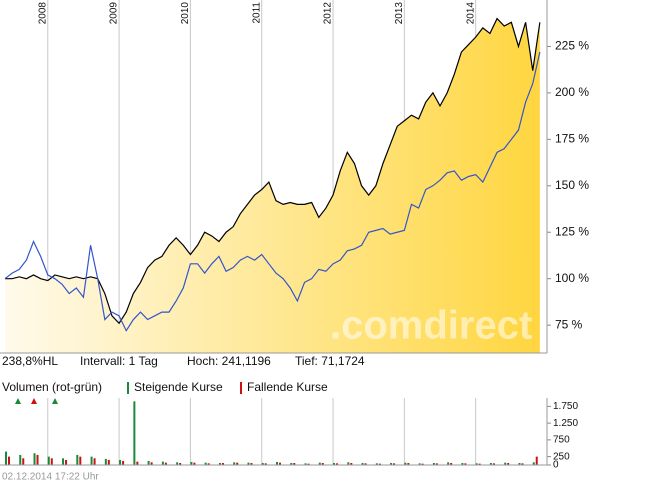 This screenshot has height=483, width=645. Describe the element at coordinates (185, 13) in the screenshot. I see `x-tick-label: 2010` at that location.